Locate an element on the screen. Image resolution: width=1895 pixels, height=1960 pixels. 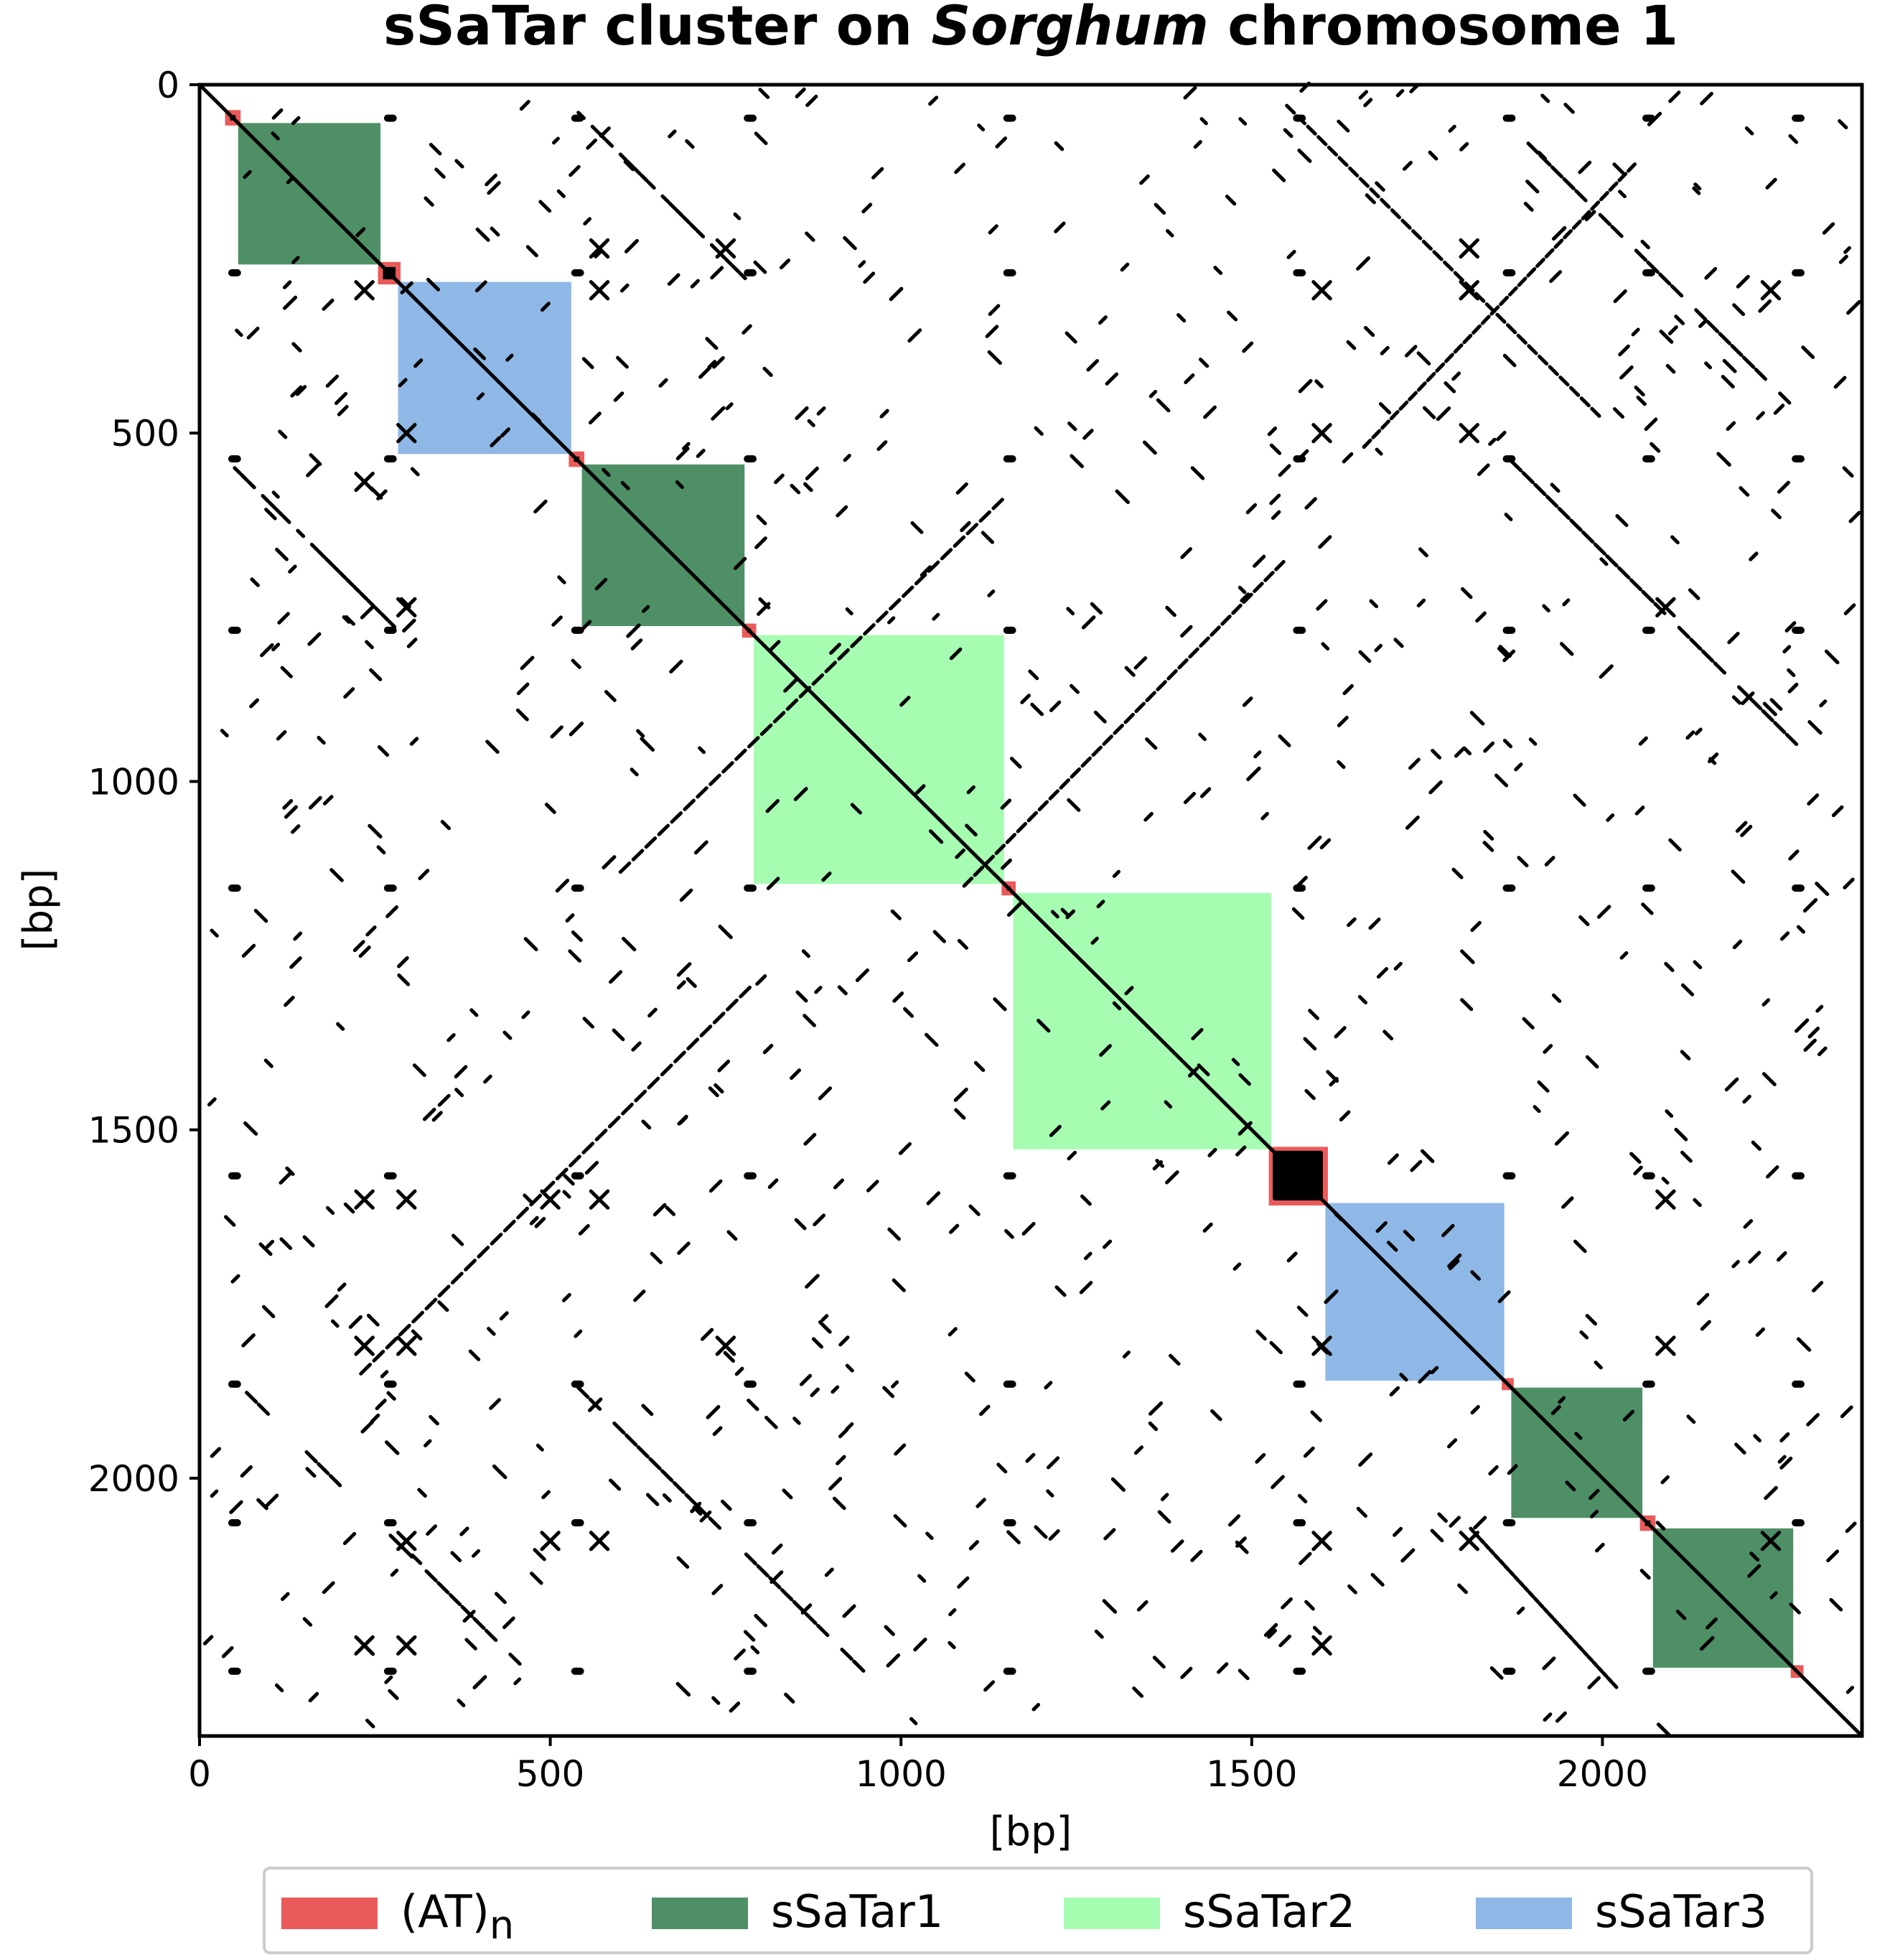
legend-swatch-ssatar2 is located at coordinates (1112, 1913).